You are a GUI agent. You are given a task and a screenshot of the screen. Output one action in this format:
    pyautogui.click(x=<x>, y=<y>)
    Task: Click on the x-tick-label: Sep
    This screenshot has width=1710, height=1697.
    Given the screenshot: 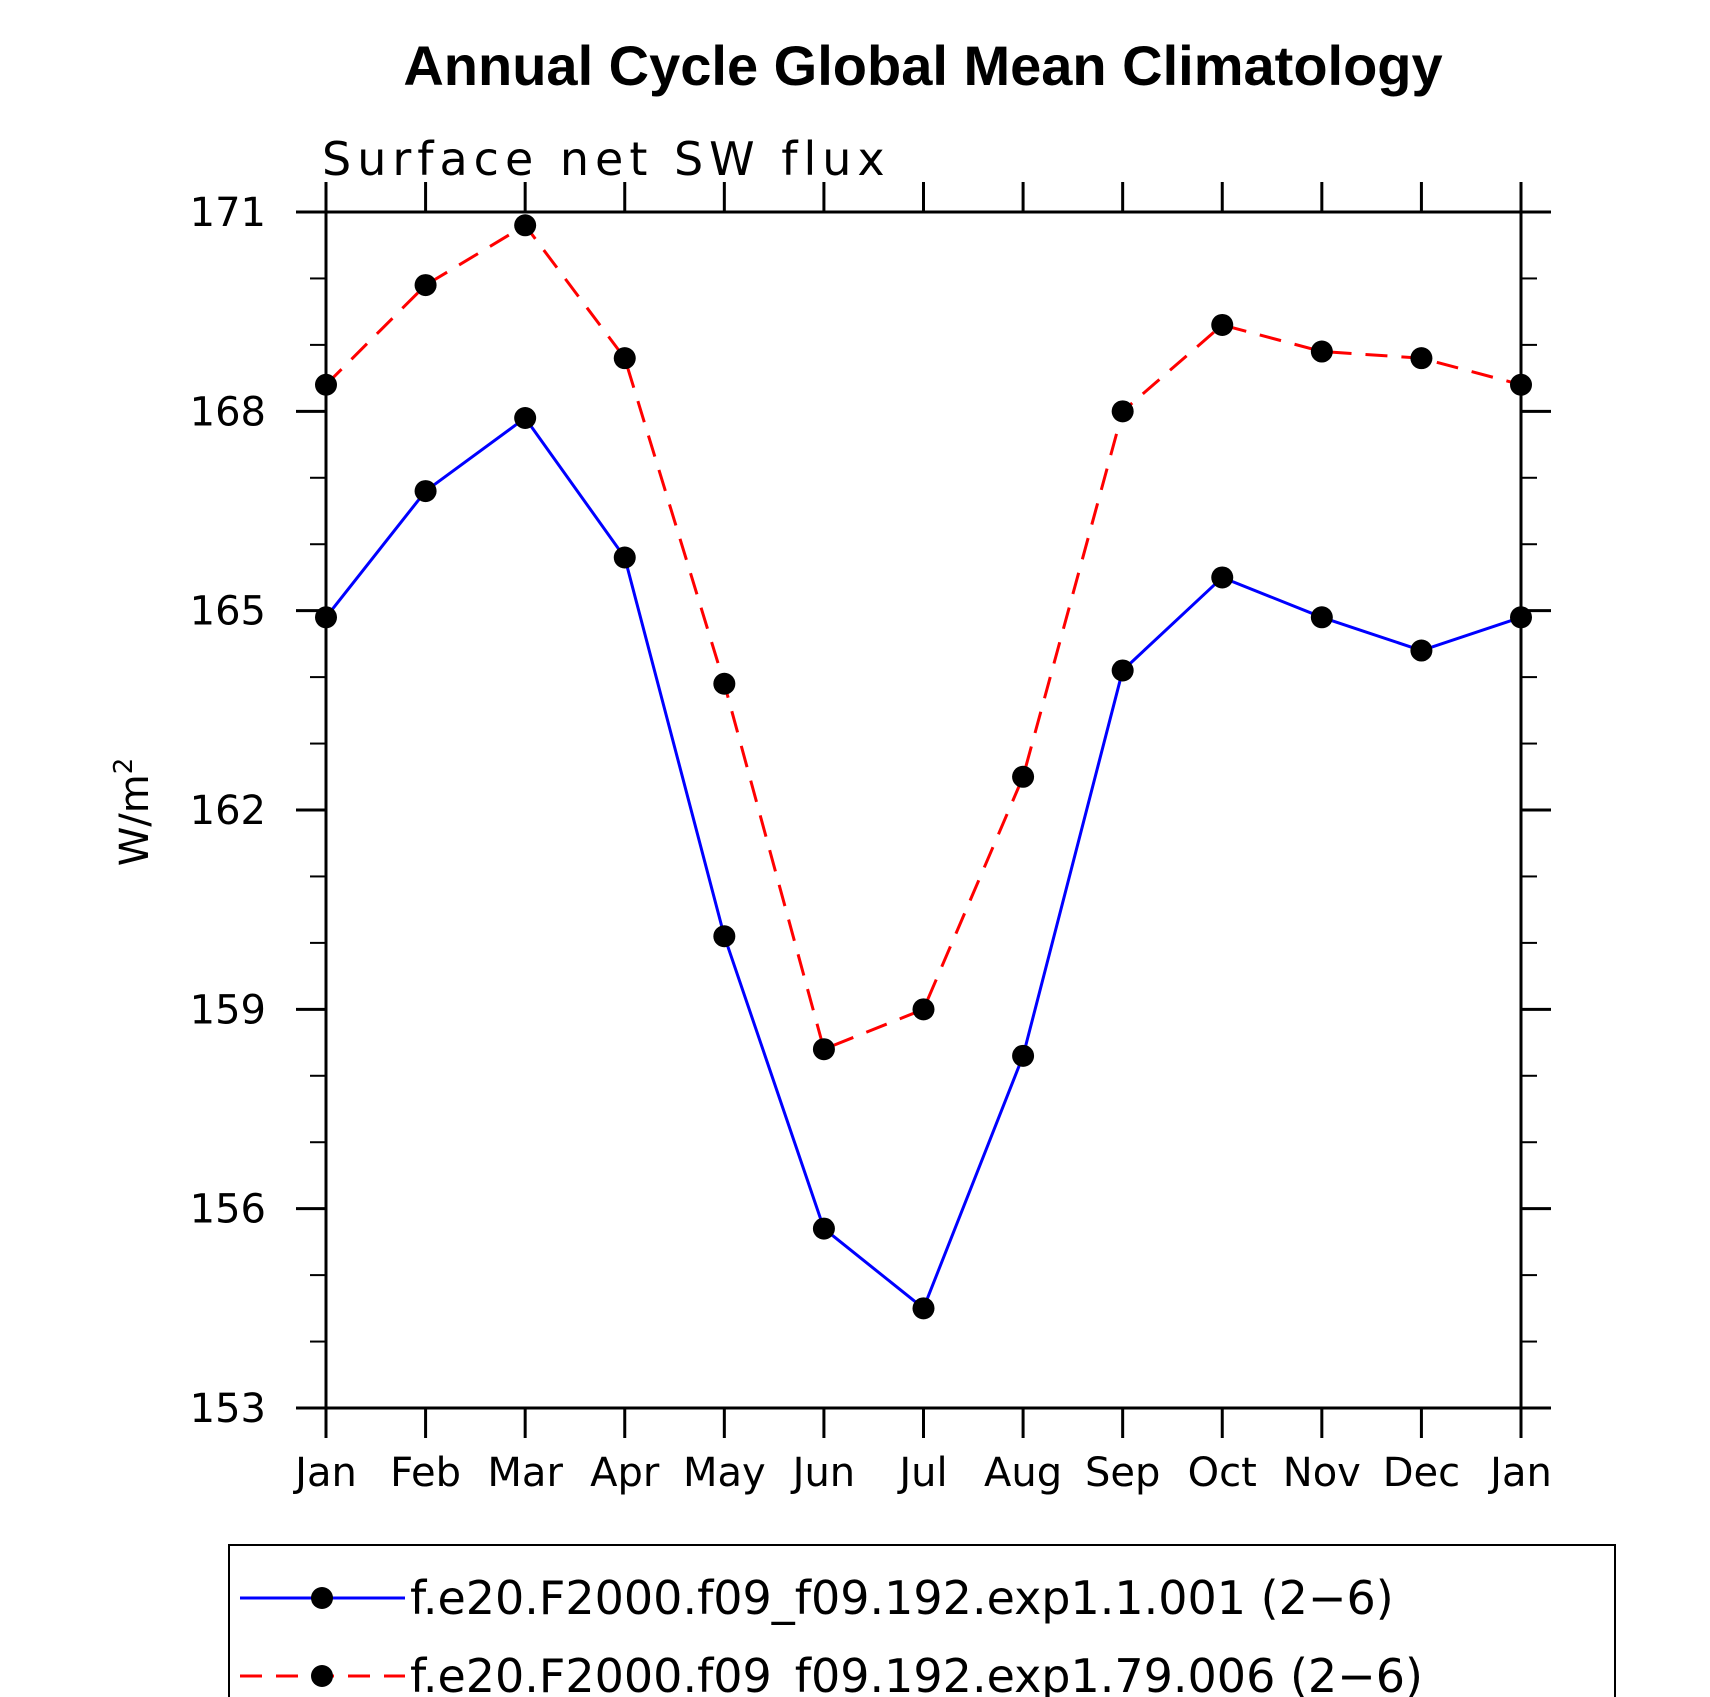 What is the action you would take?
    pyautogui.click(x=1122, y=1473)
    